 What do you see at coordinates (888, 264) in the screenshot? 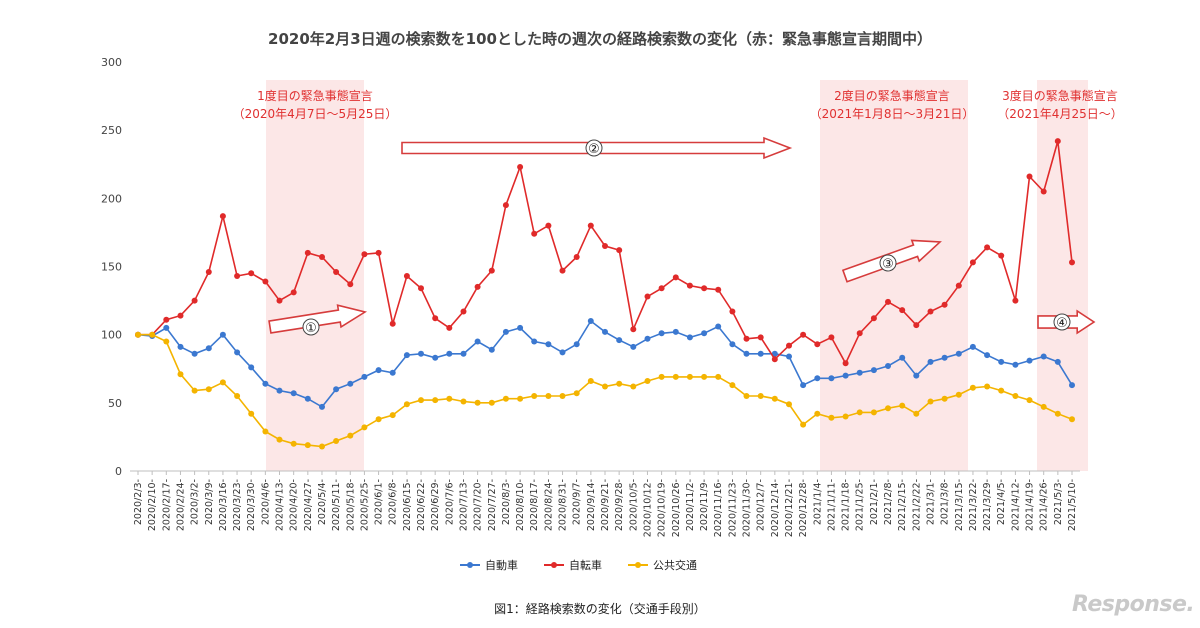
I see `phase-arrow-label: ③` at bounding box center [888, 264].